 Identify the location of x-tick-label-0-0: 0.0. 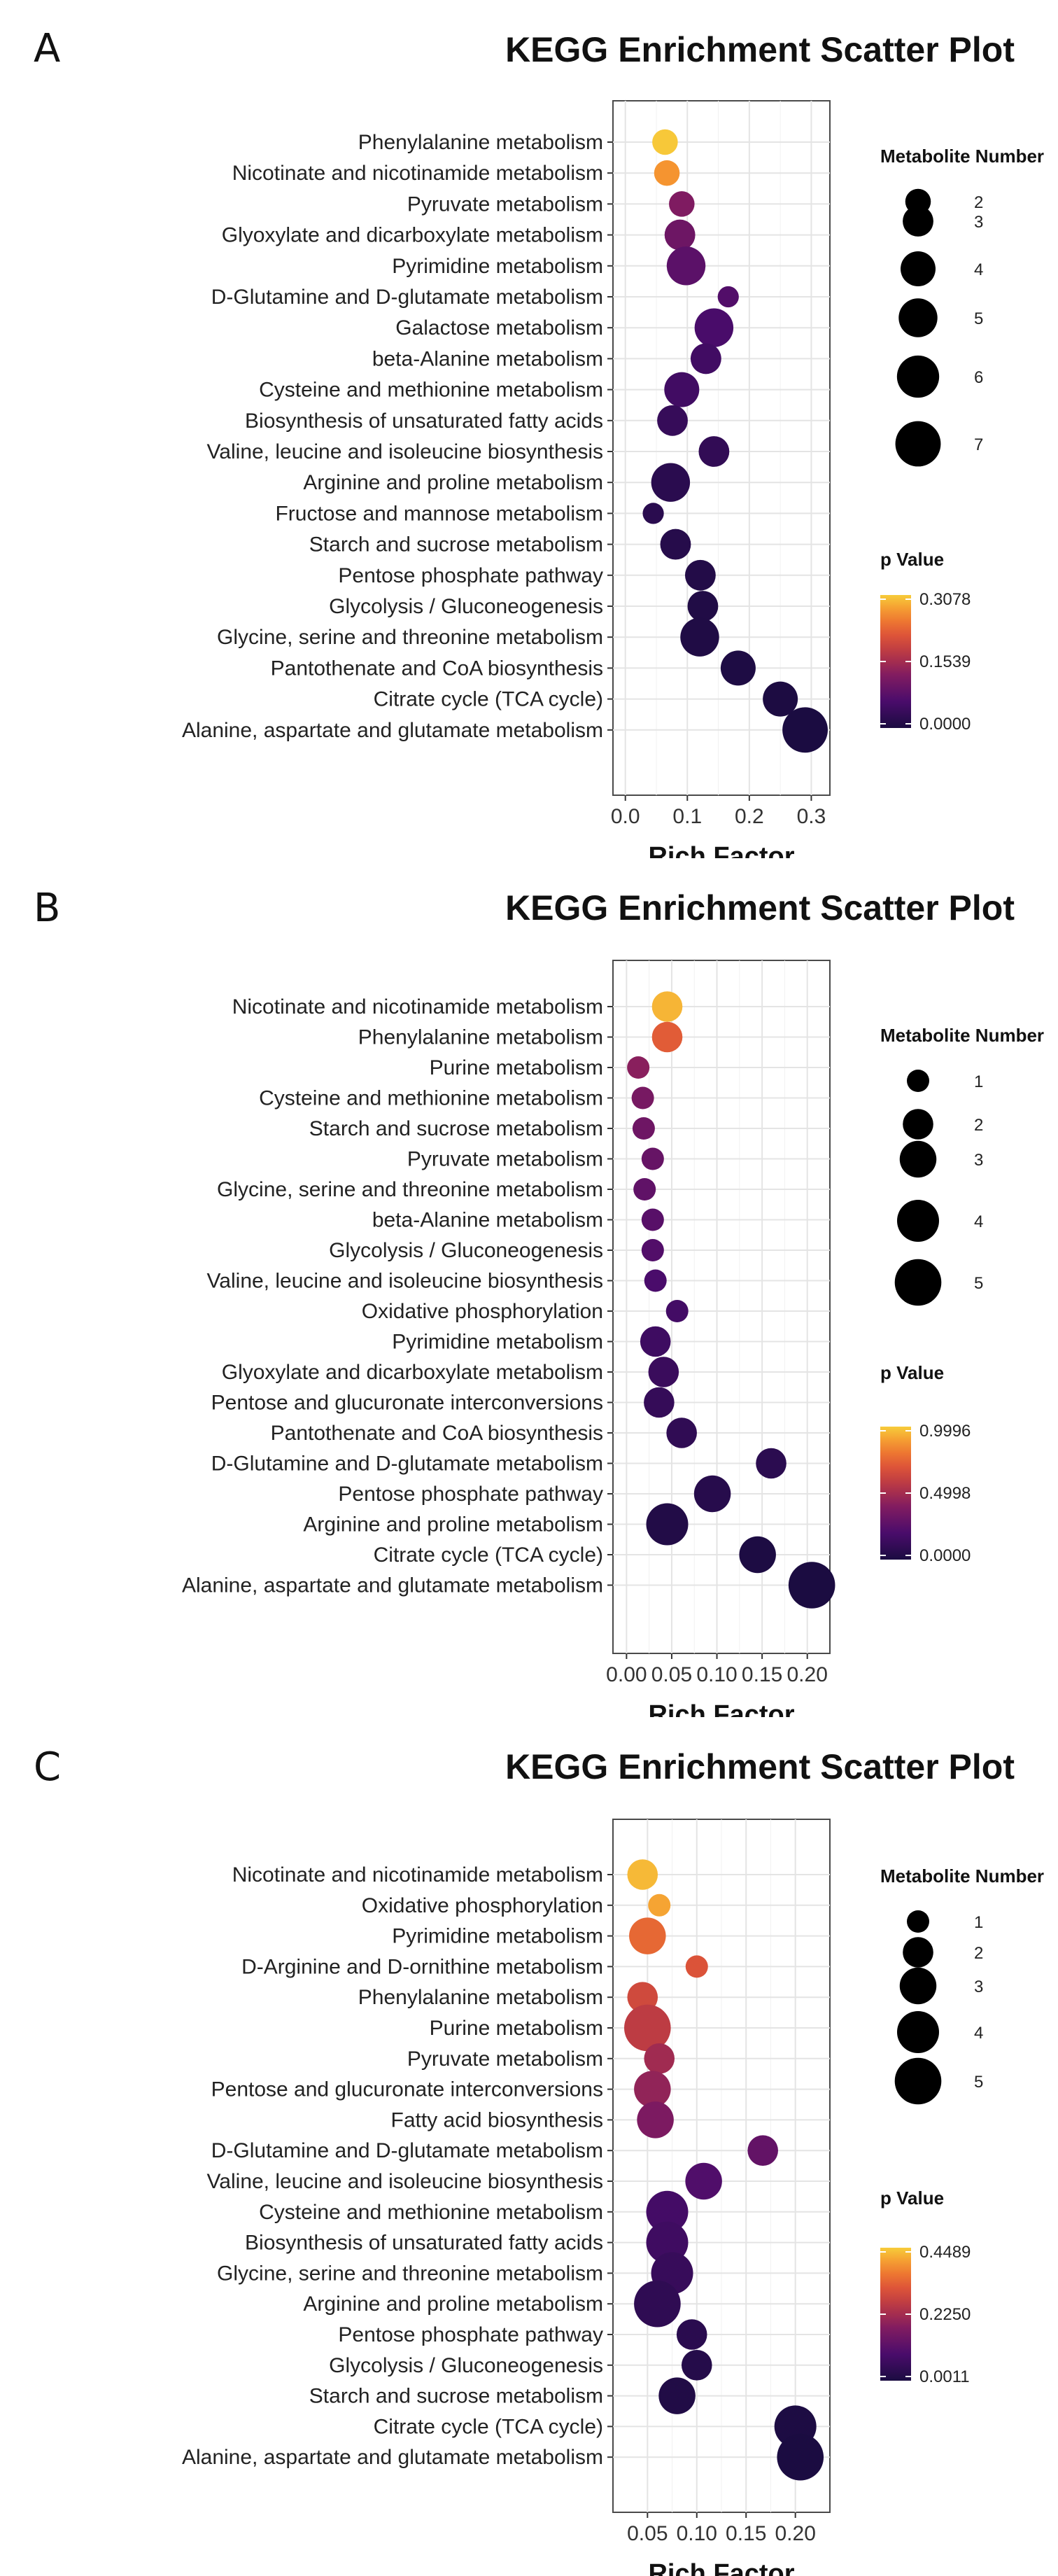
(626, 816).